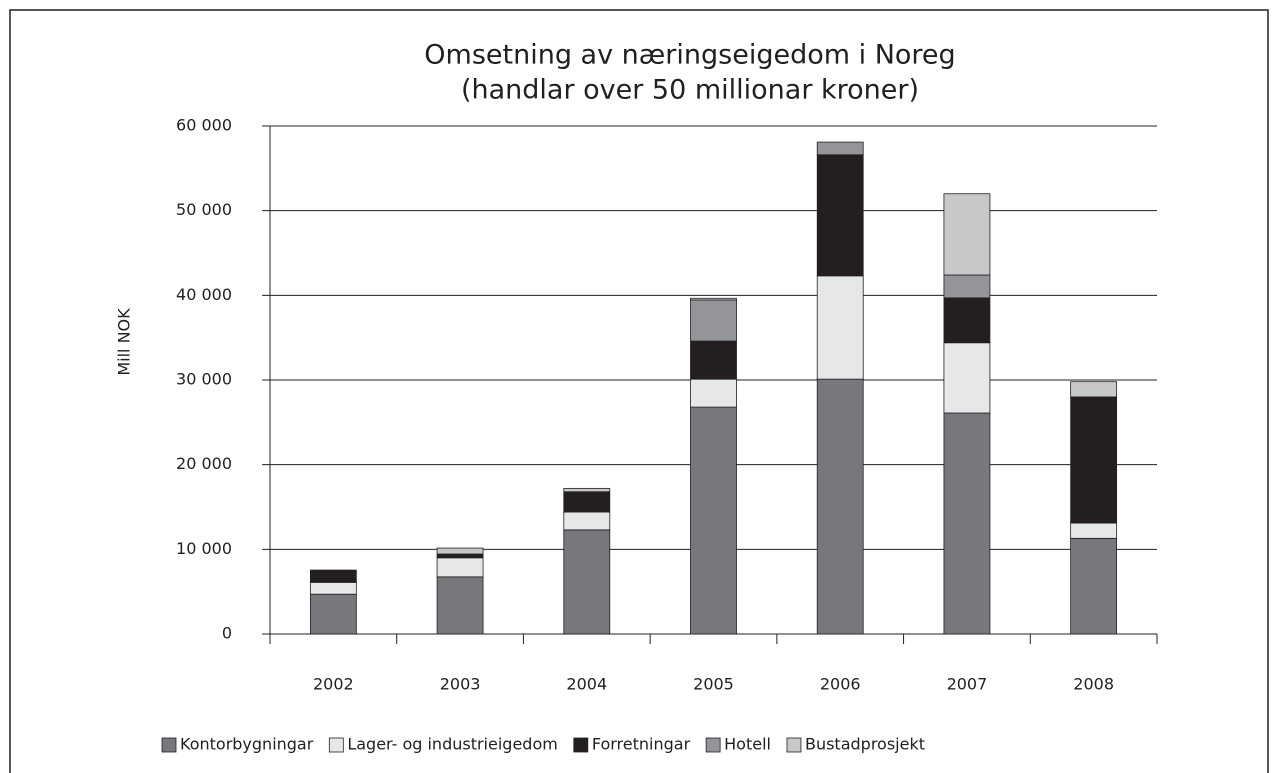  Describe the element at coordinates (452, 744) in the screenshot. I see `legend-label: Lager- og industrieigedom` at that location.